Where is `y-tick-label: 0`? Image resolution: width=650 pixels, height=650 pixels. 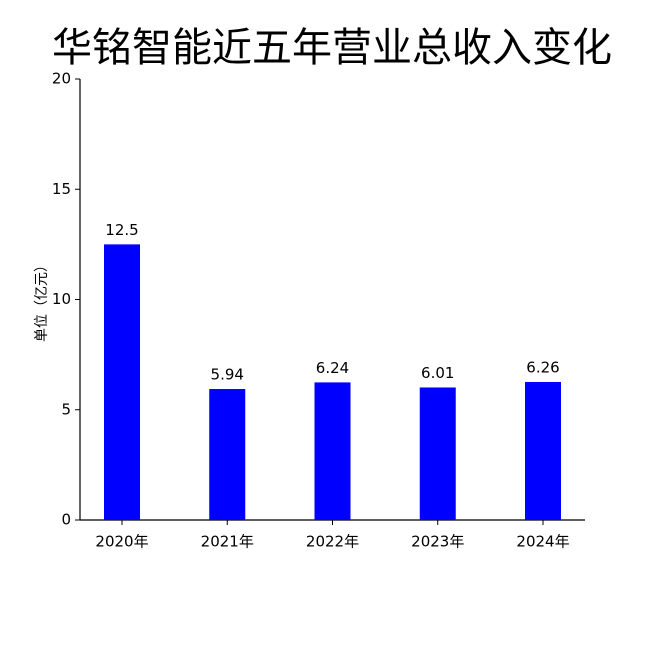
y-tick-label: 0 is located at coordinates (66, 520).